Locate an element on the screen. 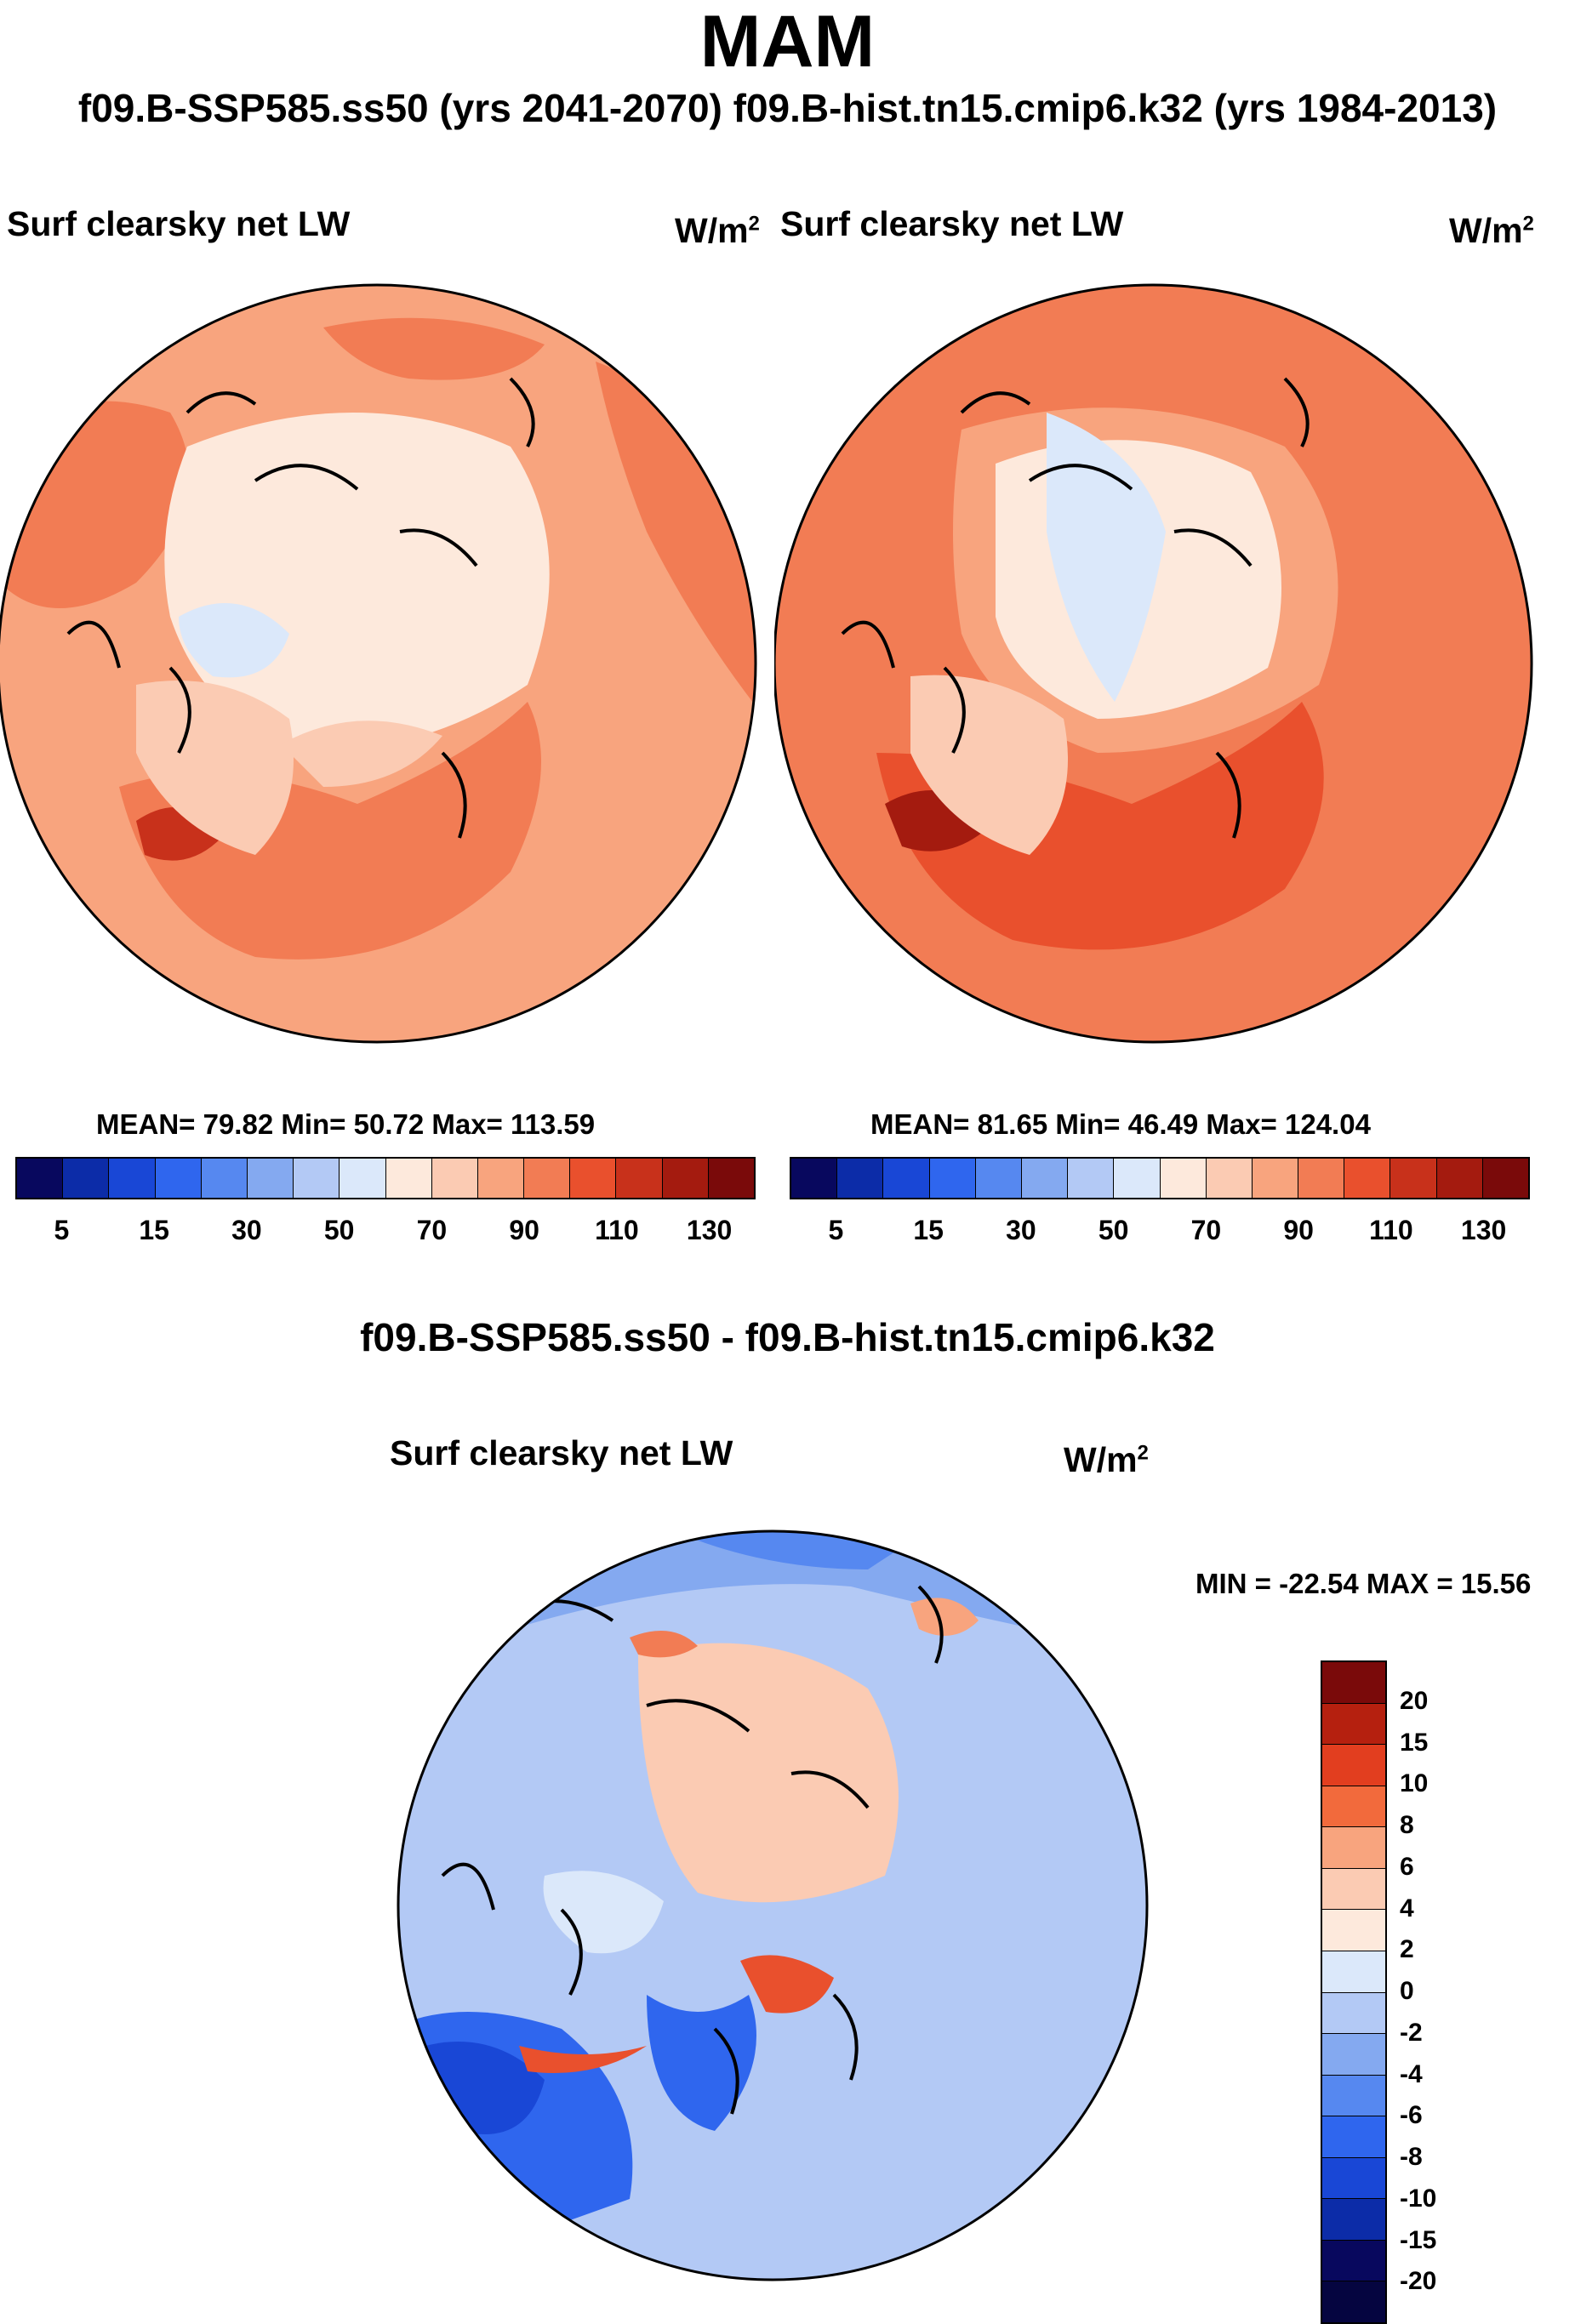 This screenshot has height=2324, width=1575. panel3-region-archipelago is located at coordinates (603, 1913).